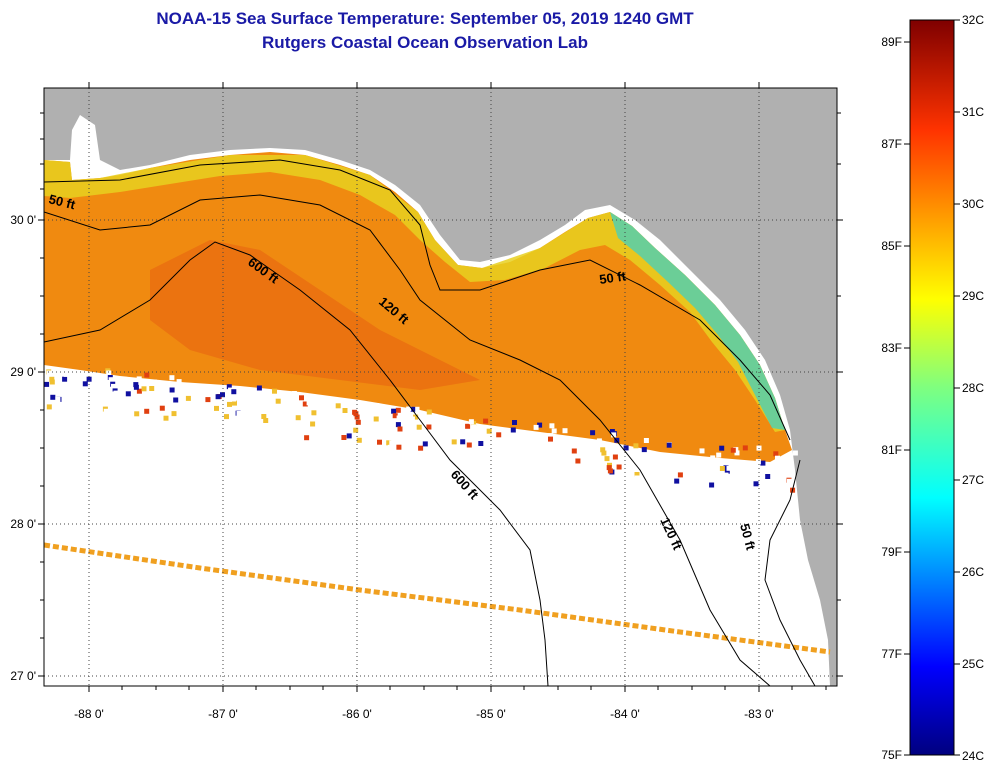  What do you see at coordinates (891, 144) in the screenshot?
I see `colorbar-fahrenheit-label: 87F` at bounding box center [891, 144].